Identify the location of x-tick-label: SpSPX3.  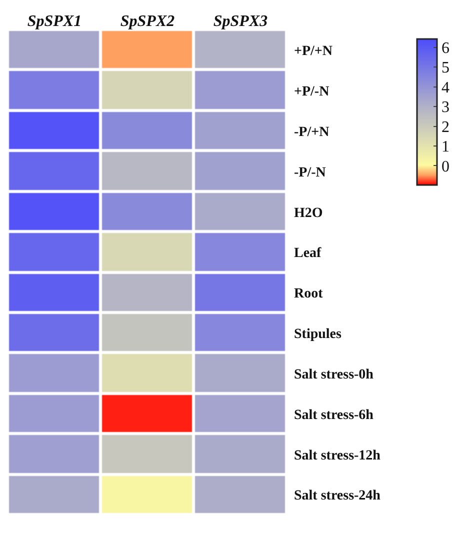
(240, 21).